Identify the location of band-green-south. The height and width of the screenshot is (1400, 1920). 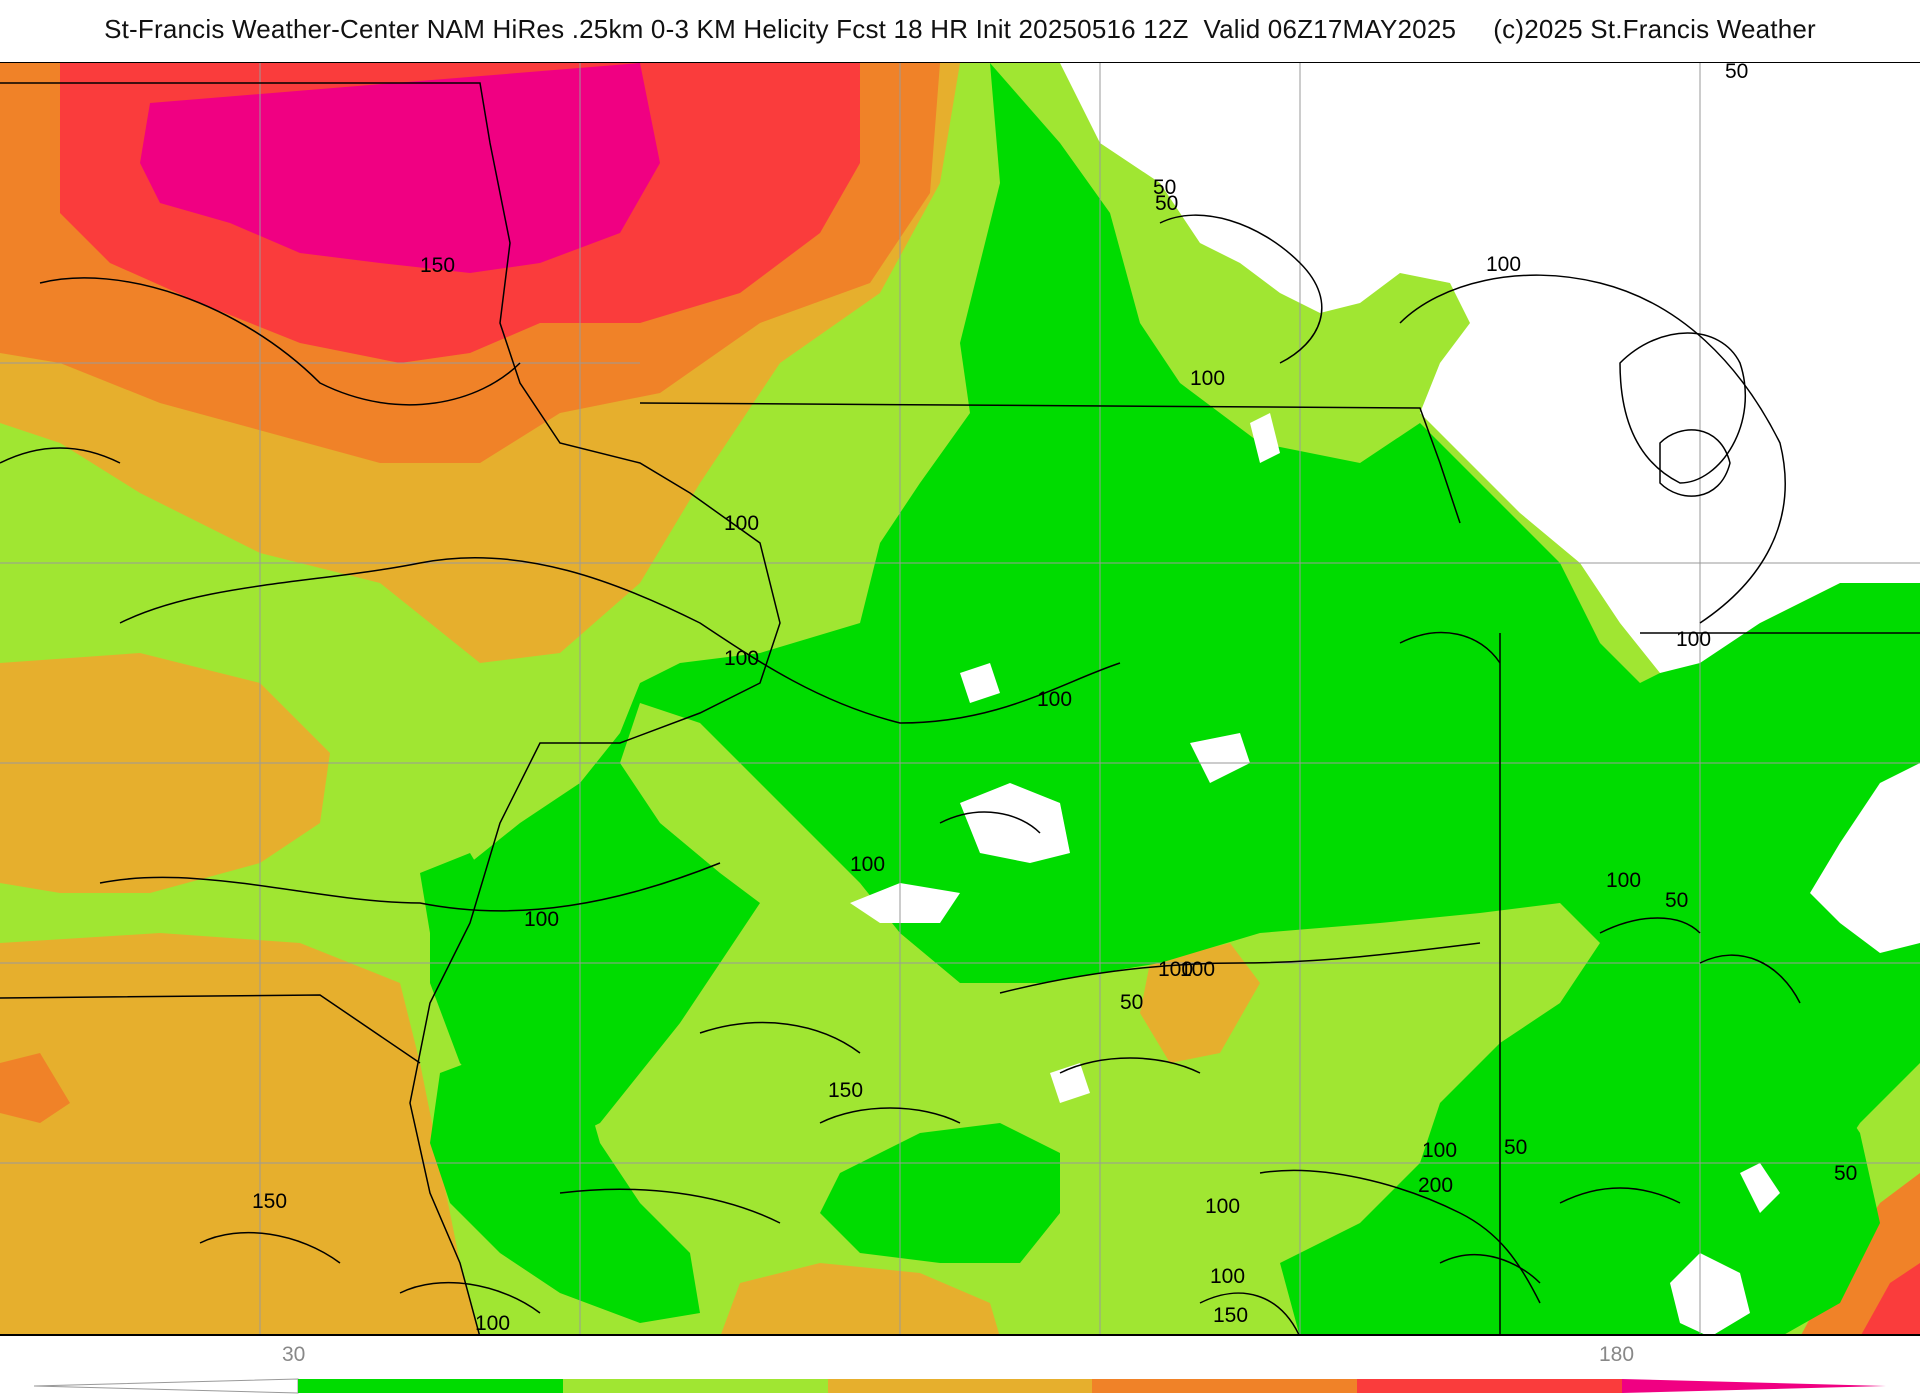
(940, 1193).